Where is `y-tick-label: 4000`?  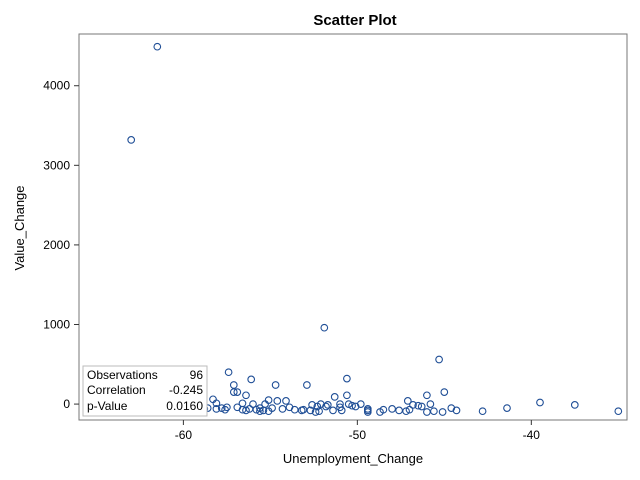 y-tick-label: 4000 is located at coordinates (56, 86).